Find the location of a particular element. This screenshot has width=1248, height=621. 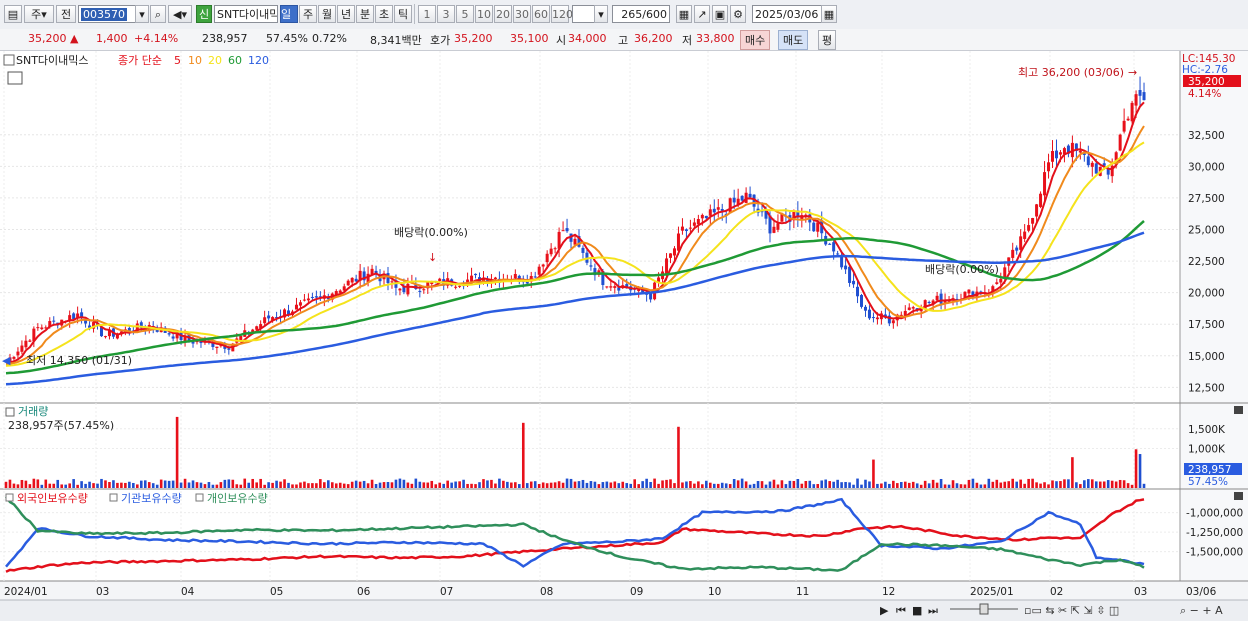

x-tick-label: 03 is located at coordinates (1140, 592).